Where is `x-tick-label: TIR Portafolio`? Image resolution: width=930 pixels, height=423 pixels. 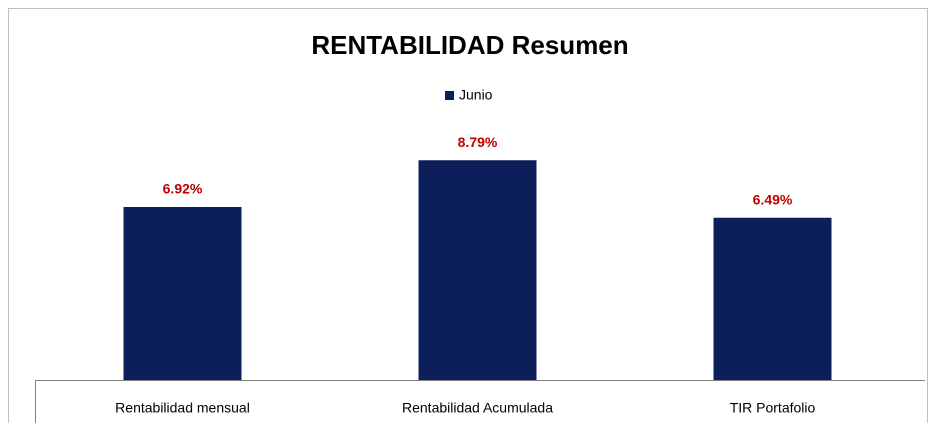
x-tick-label: TIR Portafolio is located at coordinates (773, 408).